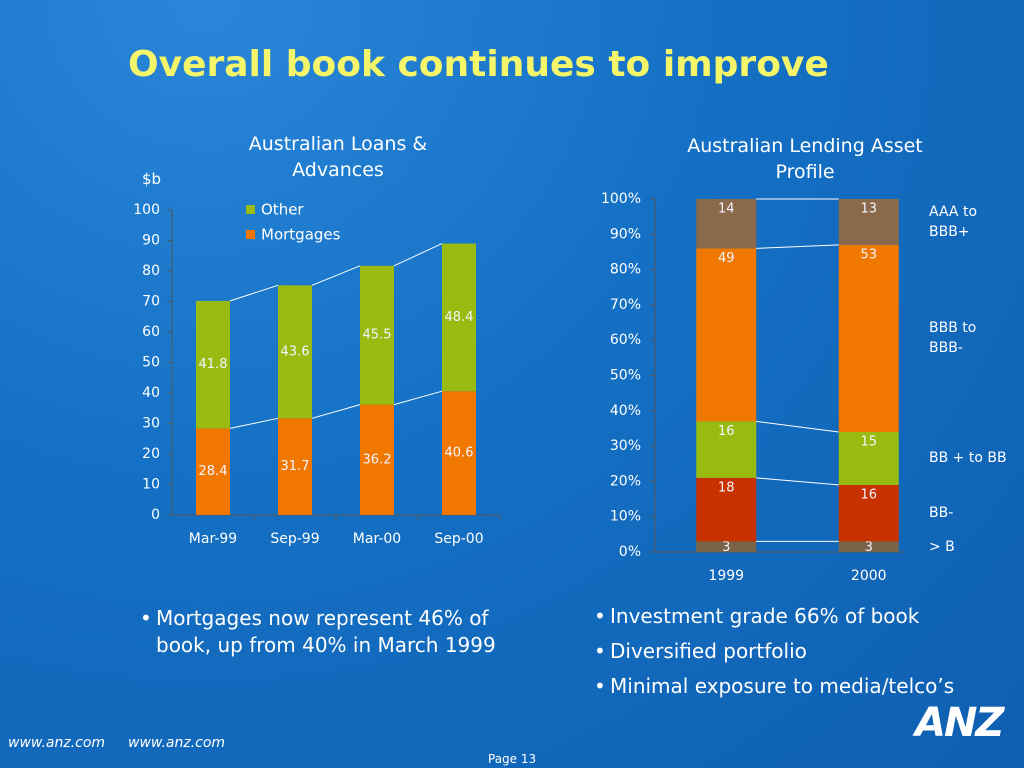 The image size is (1024, 768). Describe the element at coordinates (868, 441) in the screenshot. I see `value-label: 15` at that location.